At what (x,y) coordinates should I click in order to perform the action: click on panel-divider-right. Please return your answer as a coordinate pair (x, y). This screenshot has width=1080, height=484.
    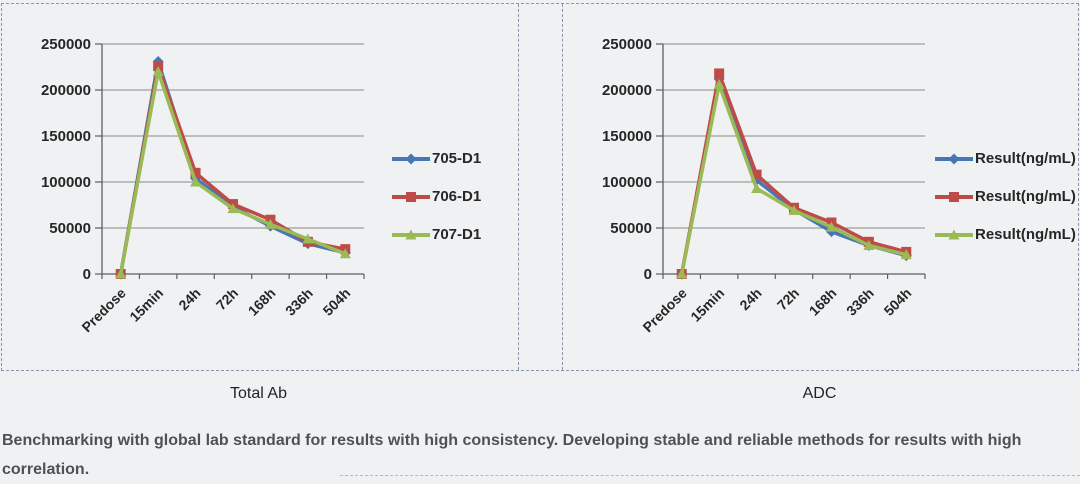
    Looking at the image, I should click on (562, 187).